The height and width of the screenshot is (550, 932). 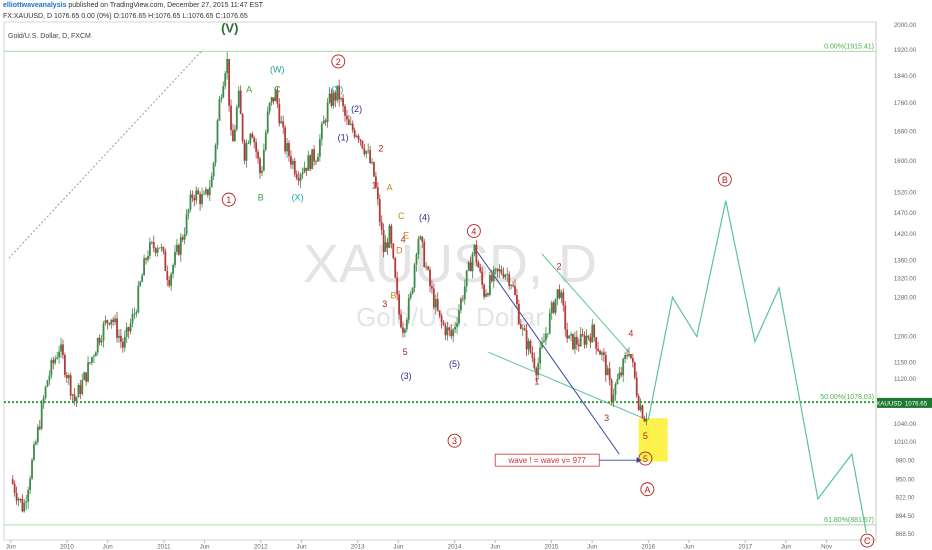 What do you see at coordinates (905, 260) in the screenshot?
I see `y-tick-label: 1360.00` at bounding box center [905, 260].